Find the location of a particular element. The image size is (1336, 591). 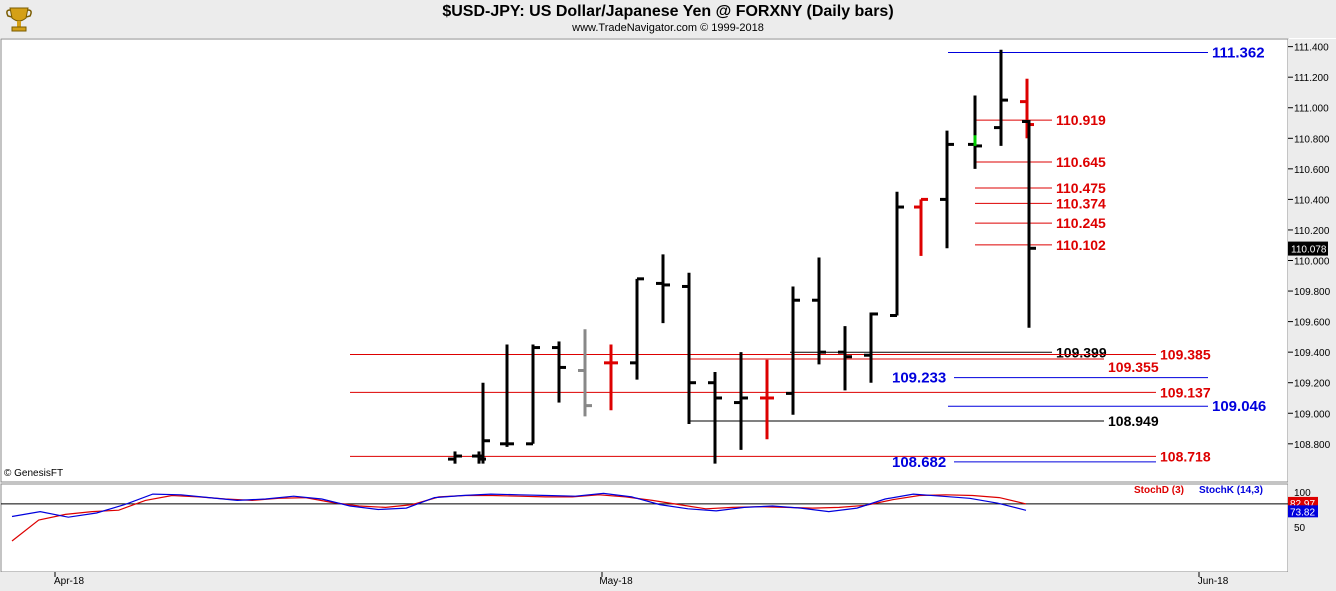

stoch-axis-label: 100 is located at coordinates (1302, 493).